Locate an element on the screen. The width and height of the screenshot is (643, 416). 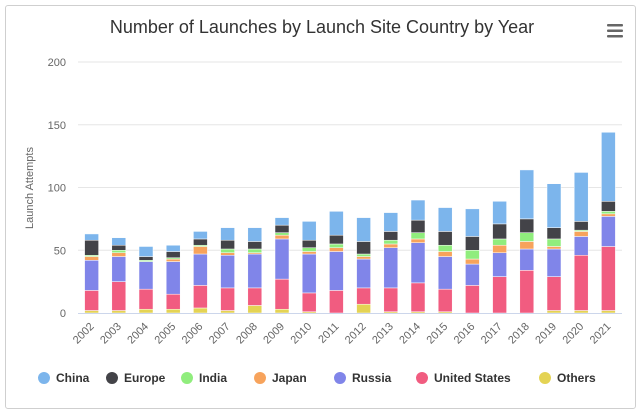
legend-item: Others is located at coordinates (567, 378).